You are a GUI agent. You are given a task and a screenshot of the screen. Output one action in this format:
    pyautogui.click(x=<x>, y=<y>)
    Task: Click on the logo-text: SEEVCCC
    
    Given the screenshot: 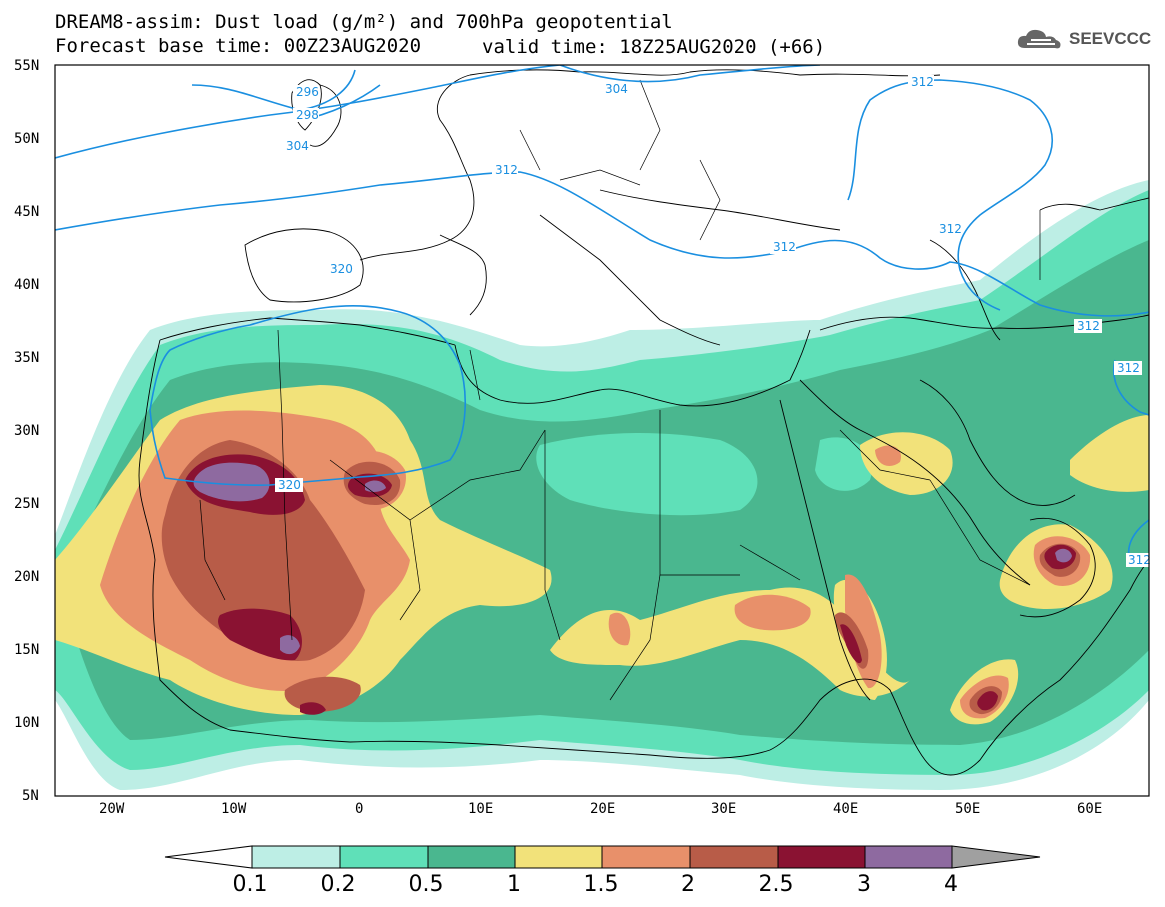 What is the action you would take?
    pyautogui.click(x=1110, y=38)
    